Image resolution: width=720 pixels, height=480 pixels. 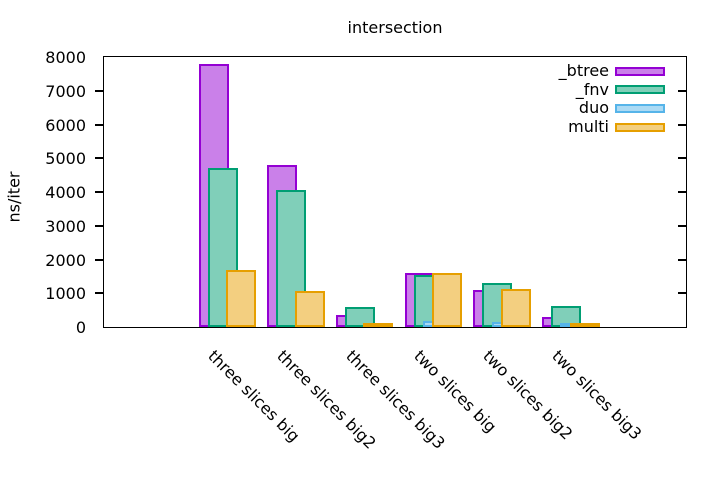 I want to click on bar-multi-g2, so click(x=309, y=309).